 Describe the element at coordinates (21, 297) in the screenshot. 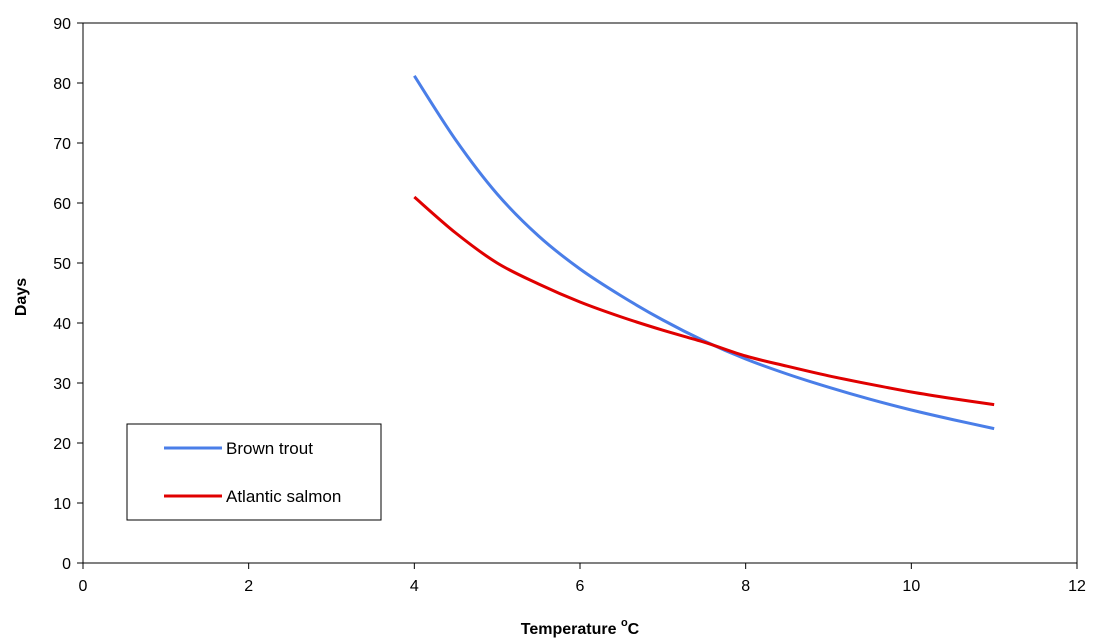

I see `y-axis-title: Days` at that location.